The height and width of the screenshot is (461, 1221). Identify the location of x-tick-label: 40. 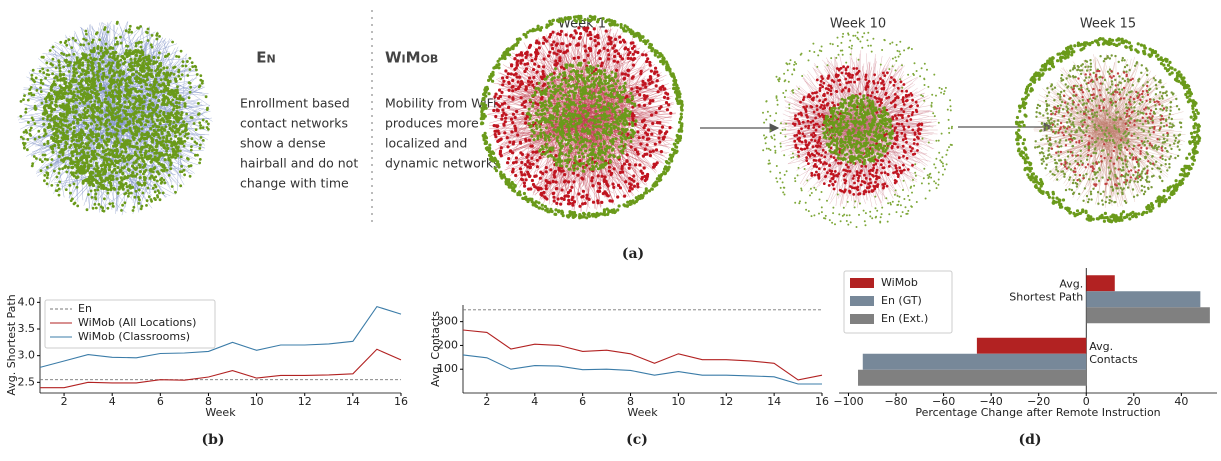
(1181, 401).